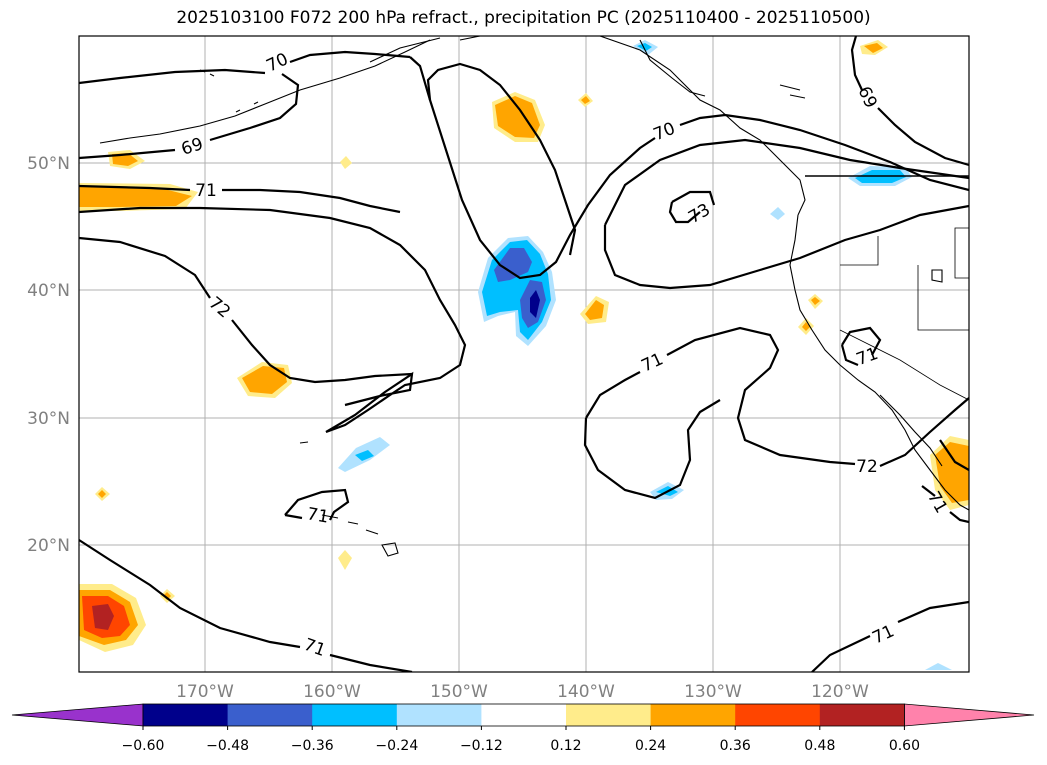 The image size is (1047, 765). What do you see at coordinates (481, 746) in the screenshot?
I see `colorbar-tick-label: −0.12` at bounding box center [481, 746].